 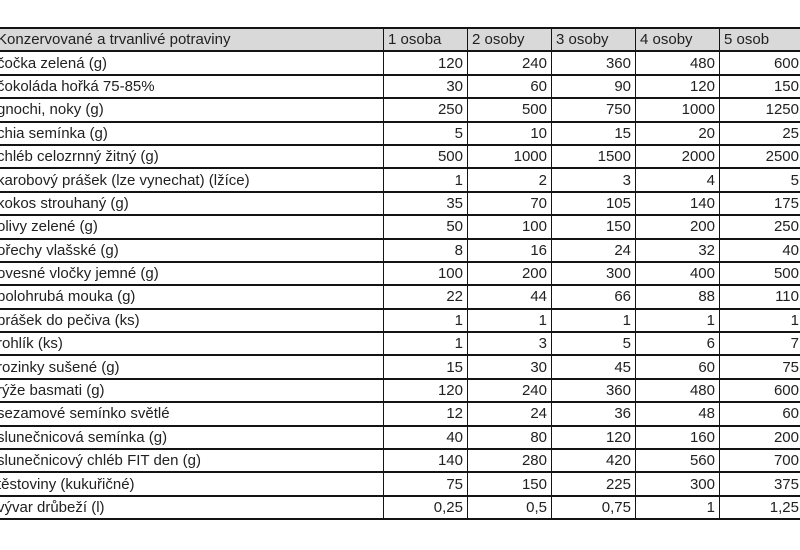 What do you see at coordinates (593, 86) in the screenshot?
I see `value-cell: 90` at bounding box center [593, 86].